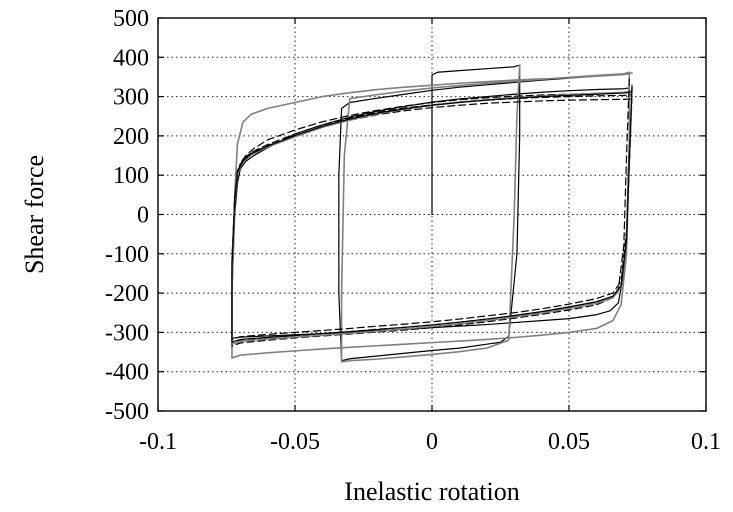  Describe the element at coordinates (569, 442) in the screenshot. I see `x-tick-label: 0.05` at that location.